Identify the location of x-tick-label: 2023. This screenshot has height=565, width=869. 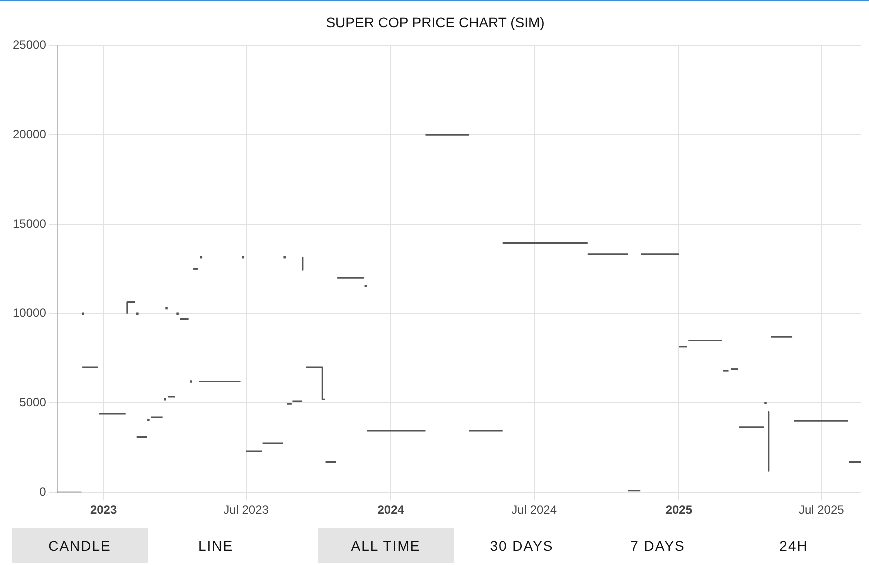
(104, 510).